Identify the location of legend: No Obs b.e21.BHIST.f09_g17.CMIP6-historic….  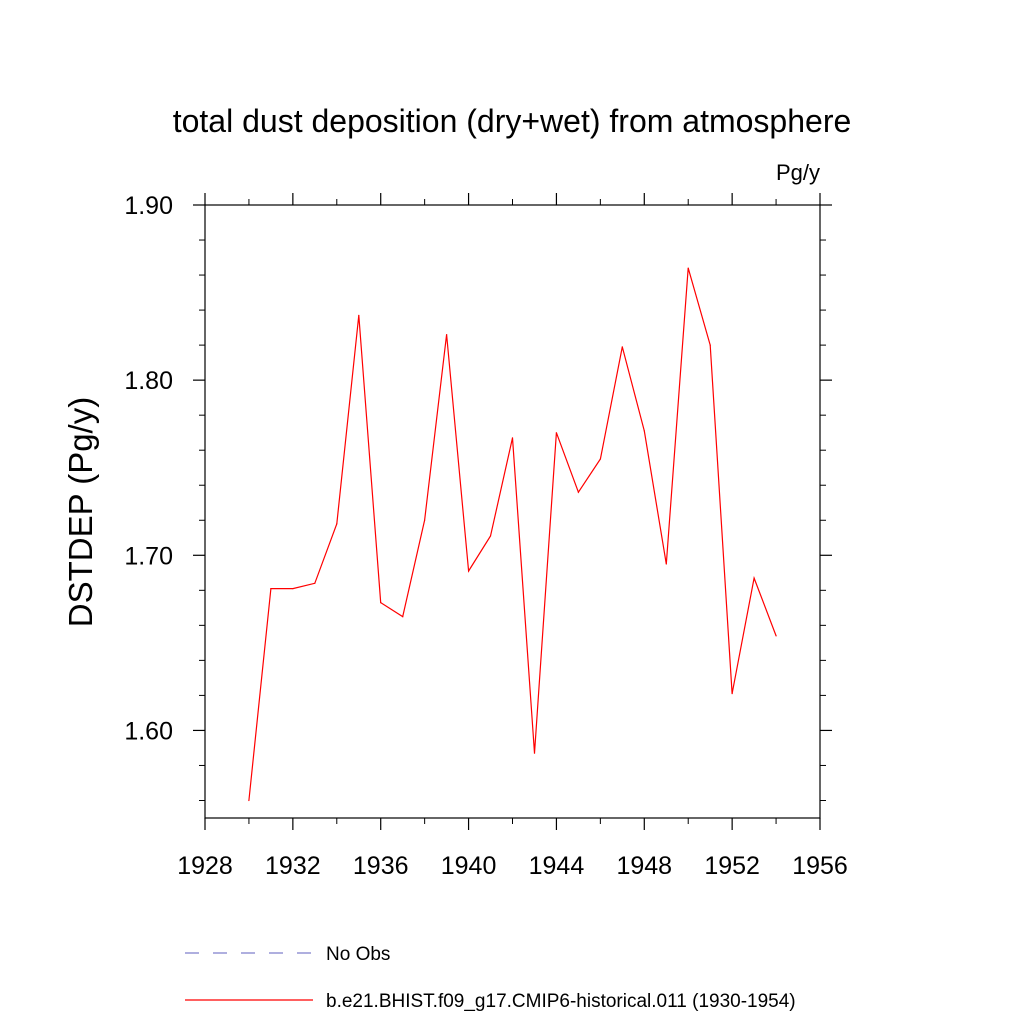
(490, 978).